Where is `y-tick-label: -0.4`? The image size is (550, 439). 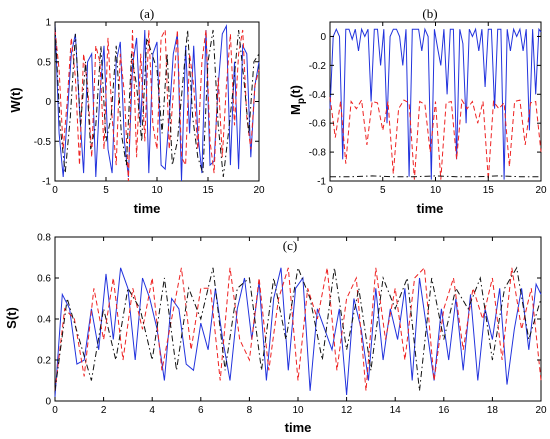
y-tick-label: -0.4 is located at coordinates (318, 95).